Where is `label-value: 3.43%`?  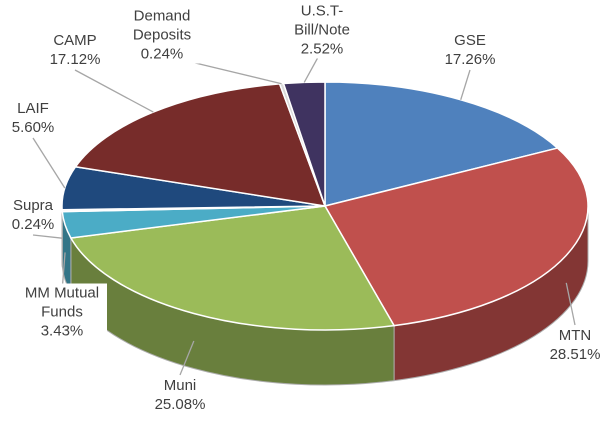
label-value: 3.43% is located at coordinates (62, 331).